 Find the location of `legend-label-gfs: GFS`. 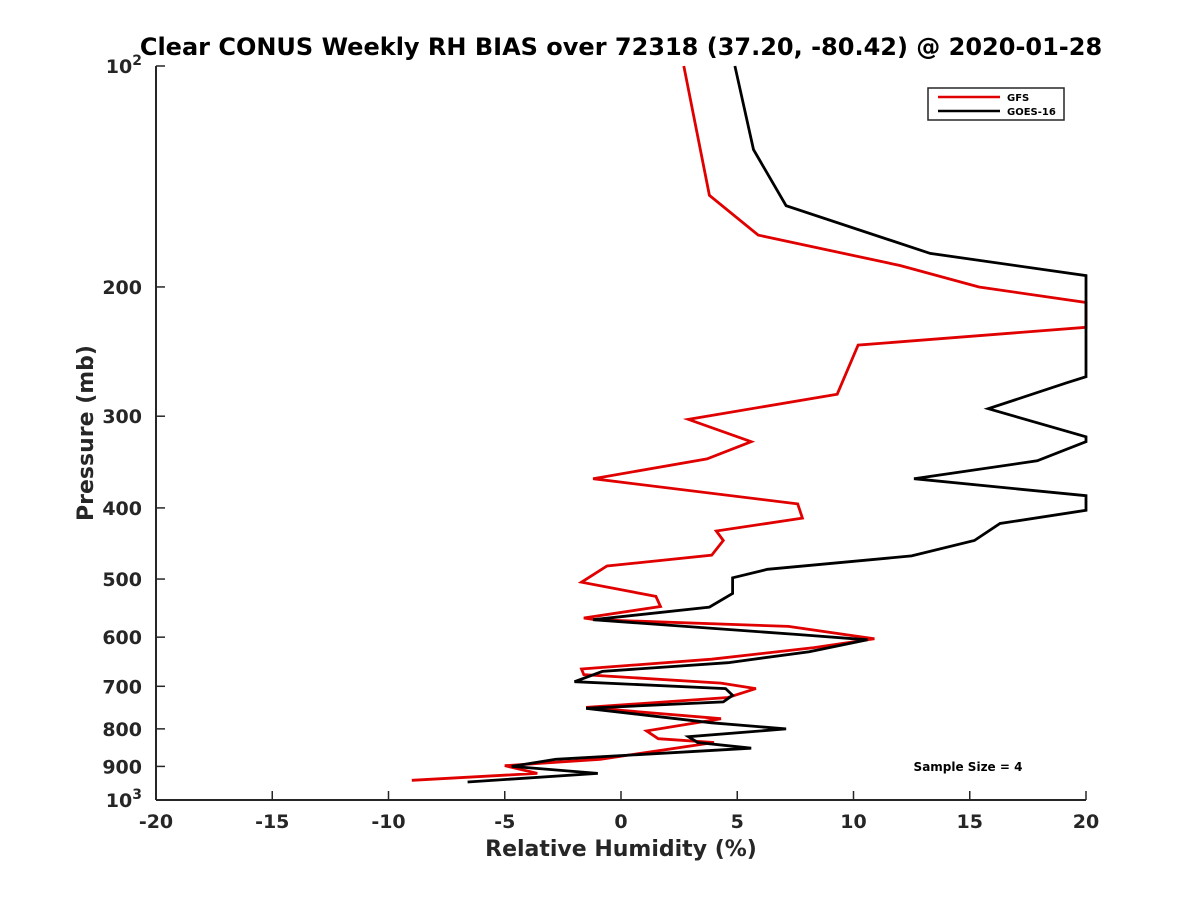

legend-label-gfs: GFS is located at coordinates (1018, 98).